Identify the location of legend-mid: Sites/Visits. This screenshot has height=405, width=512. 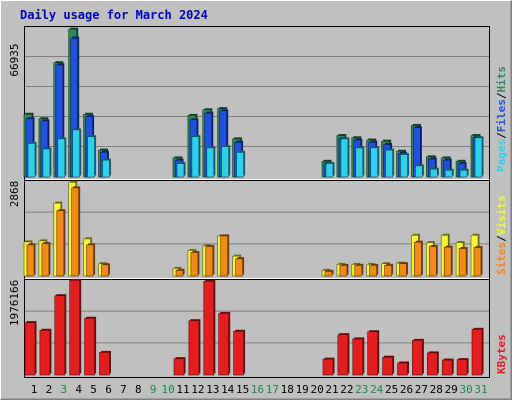
(501, 236).